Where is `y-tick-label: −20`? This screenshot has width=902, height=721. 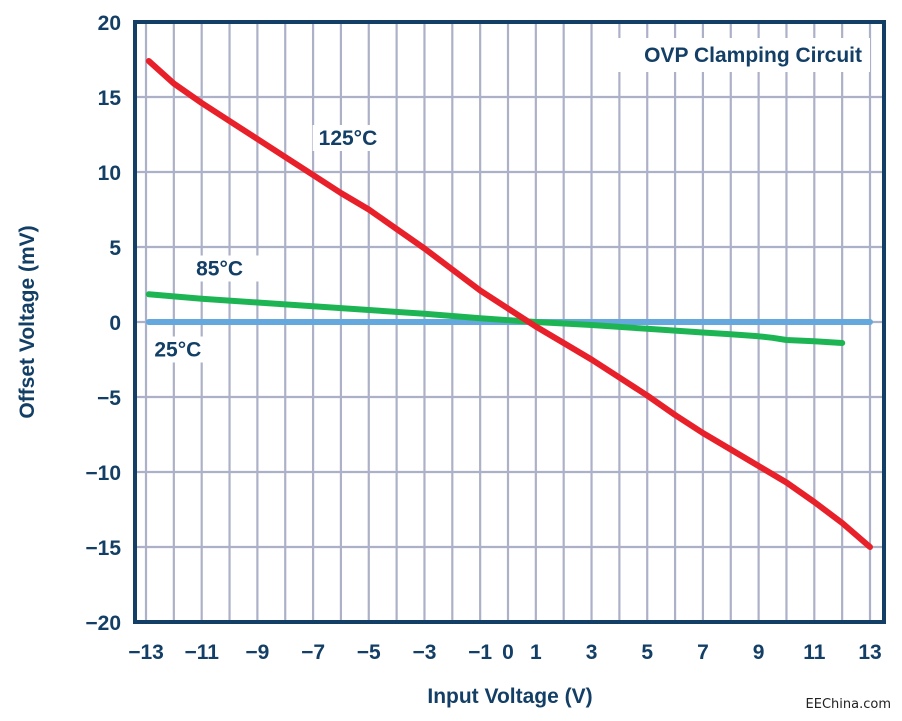
y-tick-label: −20 is located at coordinates (103, 623).